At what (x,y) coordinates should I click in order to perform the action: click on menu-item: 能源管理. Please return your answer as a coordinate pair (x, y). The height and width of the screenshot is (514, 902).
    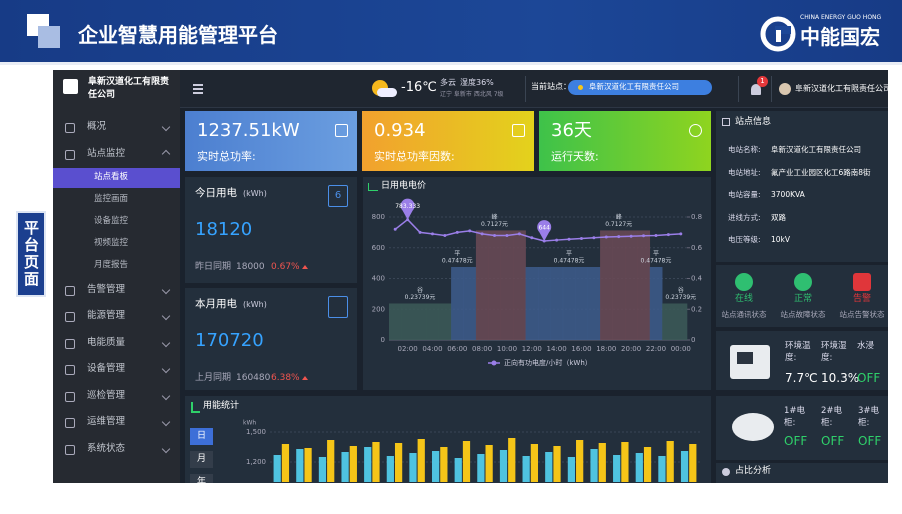
    Looking at the image, I should click on (106, 315).